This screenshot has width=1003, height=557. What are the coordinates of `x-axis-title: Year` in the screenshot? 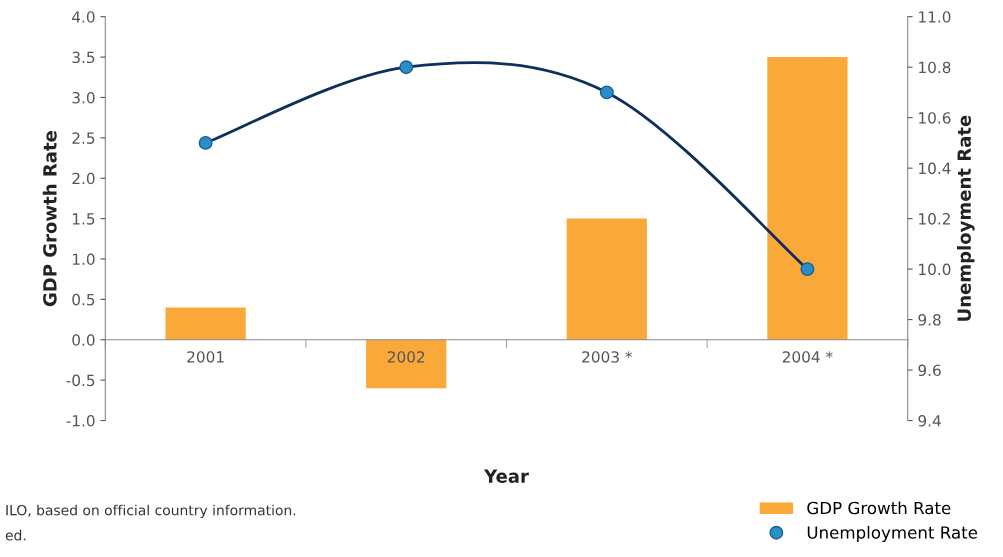 It's located at (506, 476).